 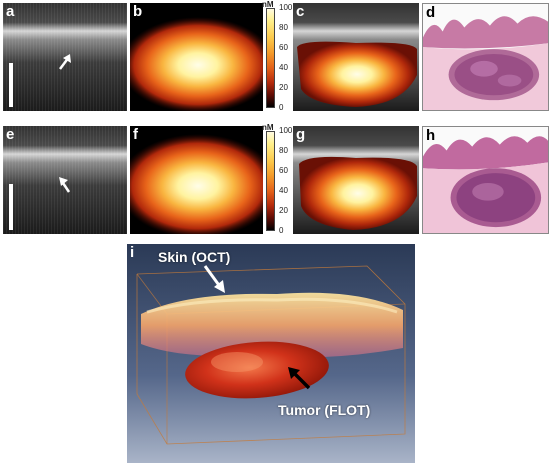 I want to click on overlay-image-g, so click(x=356, y=180).